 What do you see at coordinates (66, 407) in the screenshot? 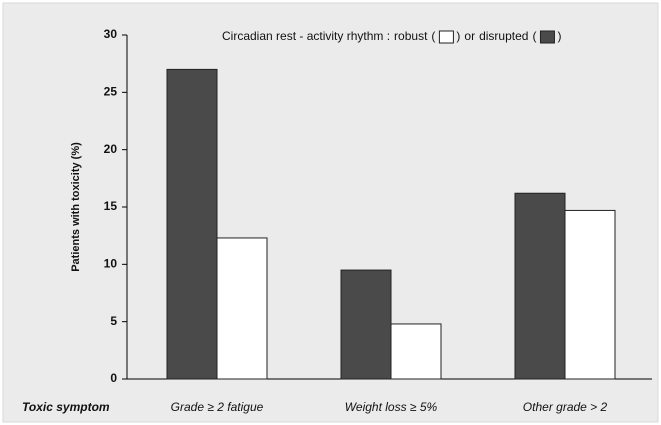
I see `x-axis-label: Toxic symptom` at bounding box center [66, 407].